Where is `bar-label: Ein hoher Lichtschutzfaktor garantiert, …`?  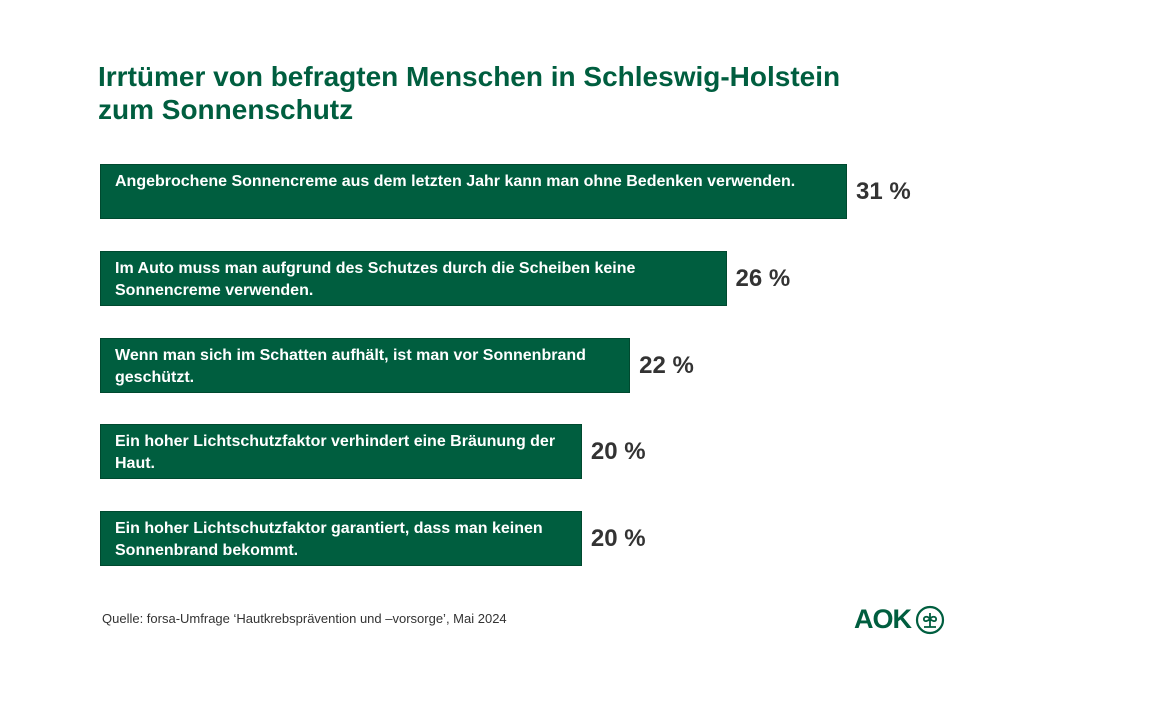 bar-label: Ein hoher Lichtschutzfaktor garantiert, … is located at coordinates (329, 539).